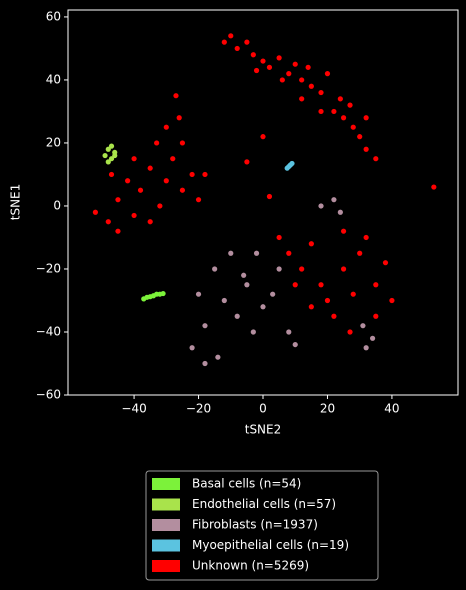 The width and height of the screenshot is (466, 590). What do you see at coordinates (264, 504) in the screenshot?
I see `legend-label: Endothelial cells (n=57)` at bounding box center [264, 504].